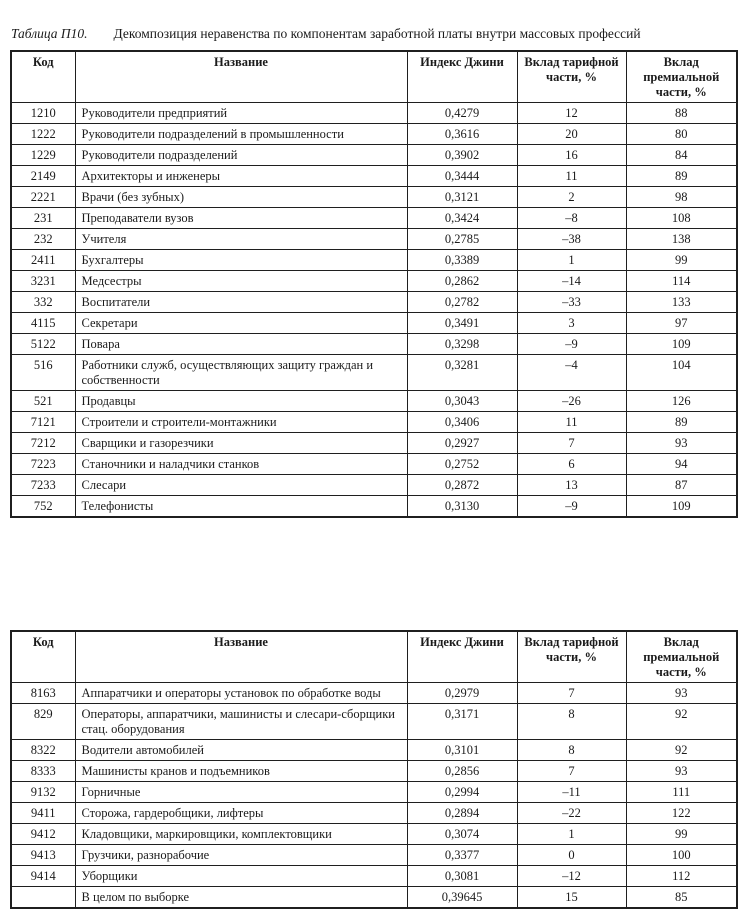  What do you see at coordinates (43, 372) in the screenshot?
I see `code-cell: 516` at bounding box center [43, 372].